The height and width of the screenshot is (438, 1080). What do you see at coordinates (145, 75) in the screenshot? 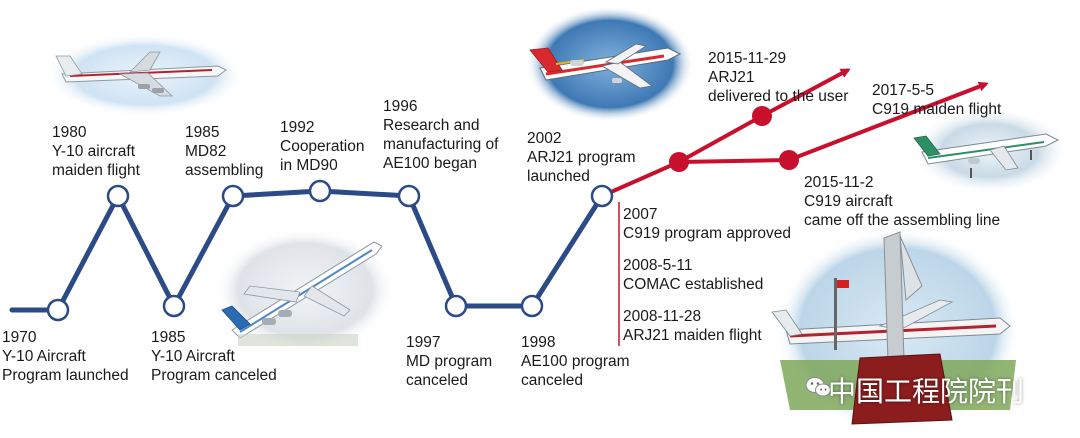
I see `y10-aircraft-photo` at bounding box center [145, 75].